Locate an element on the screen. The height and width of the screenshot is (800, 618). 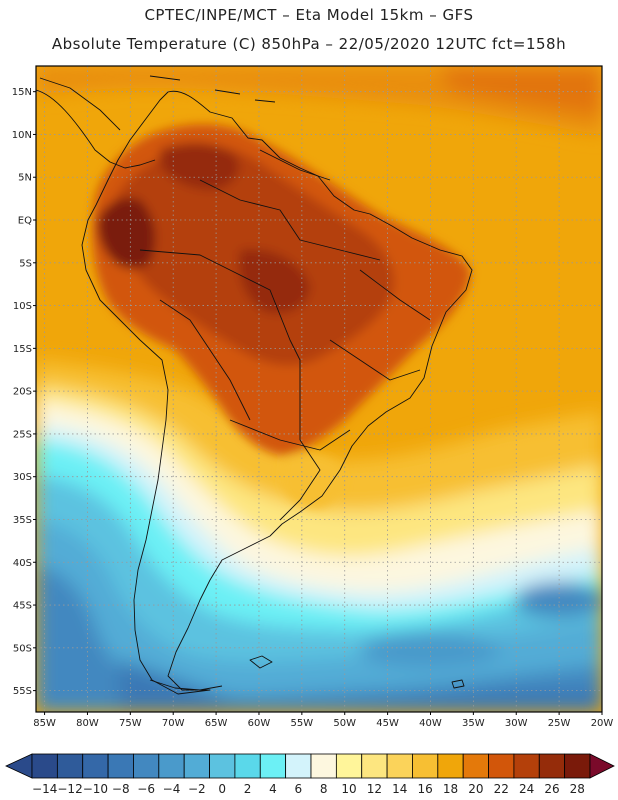
colorbar-min-arrow is located at coordinates (19, 766).